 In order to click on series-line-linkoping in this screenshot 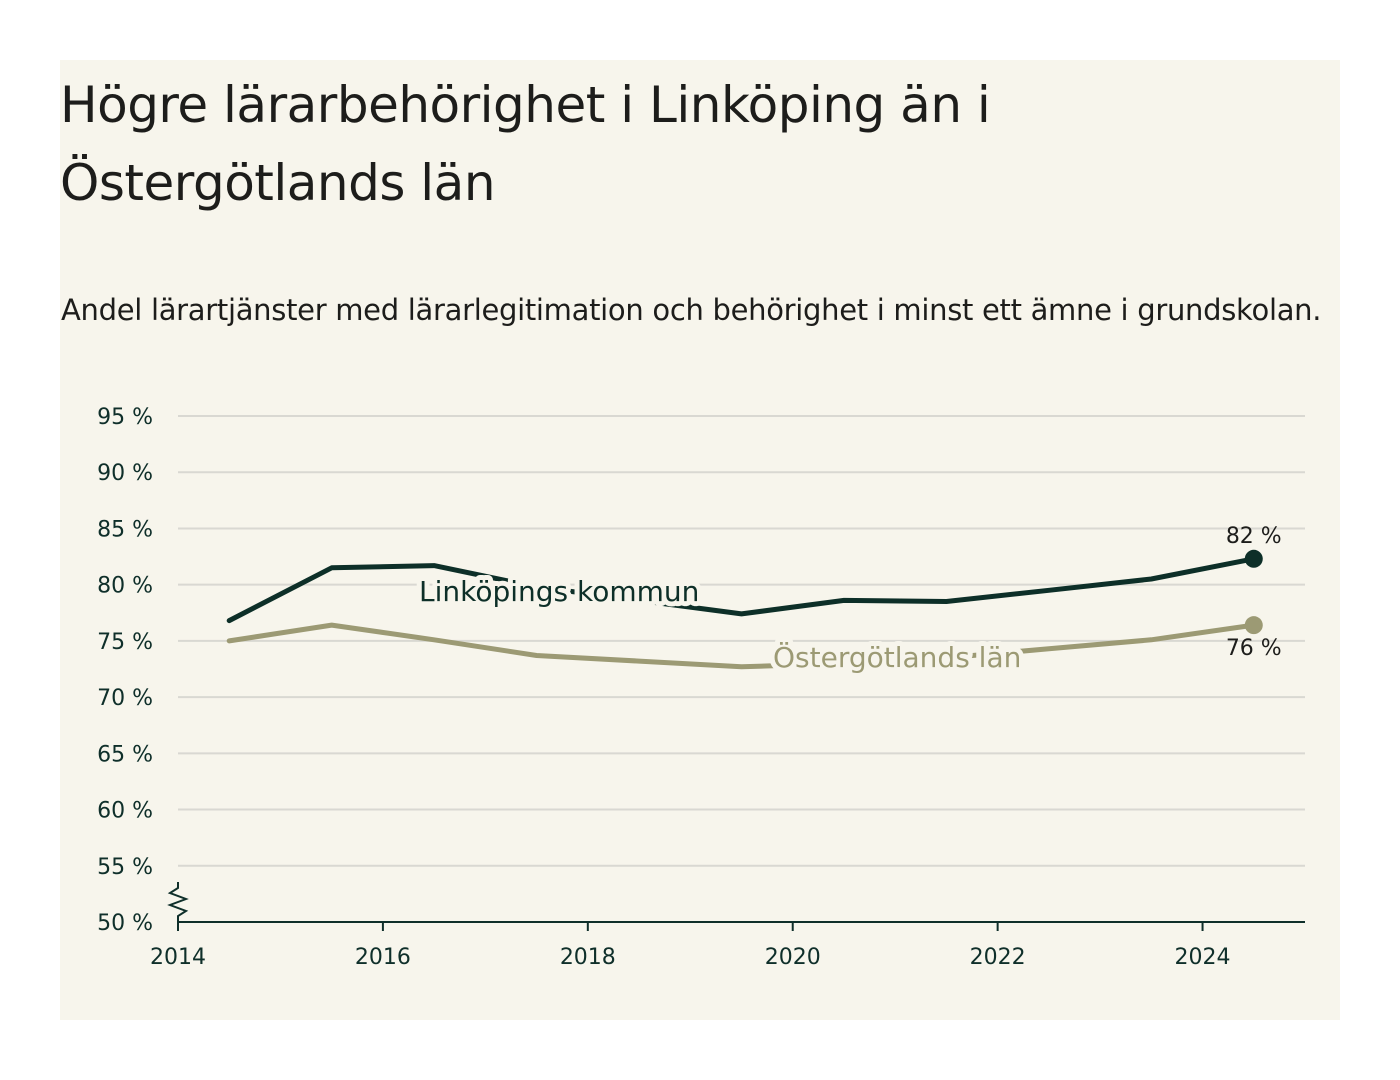, I will do `click(741, 590)`.